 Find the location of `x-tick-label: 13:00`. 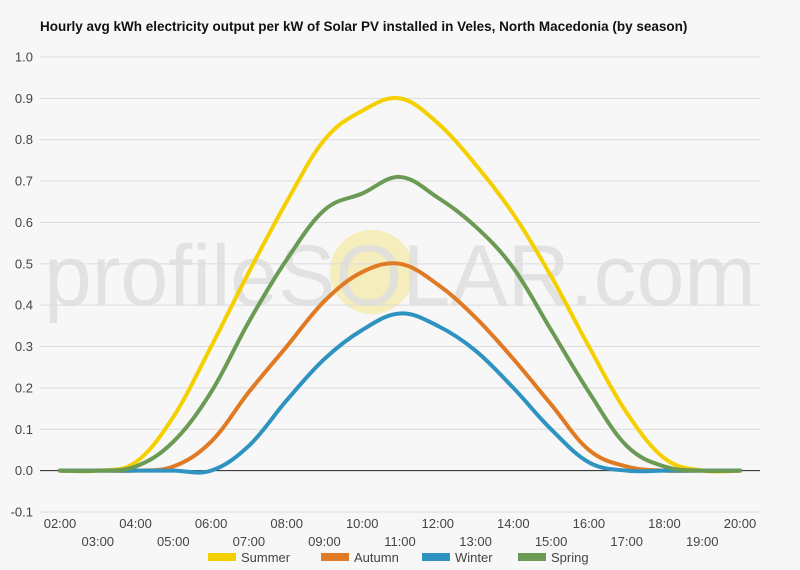

x-tick-label: 13:00 is located at coordinates (475, 541).